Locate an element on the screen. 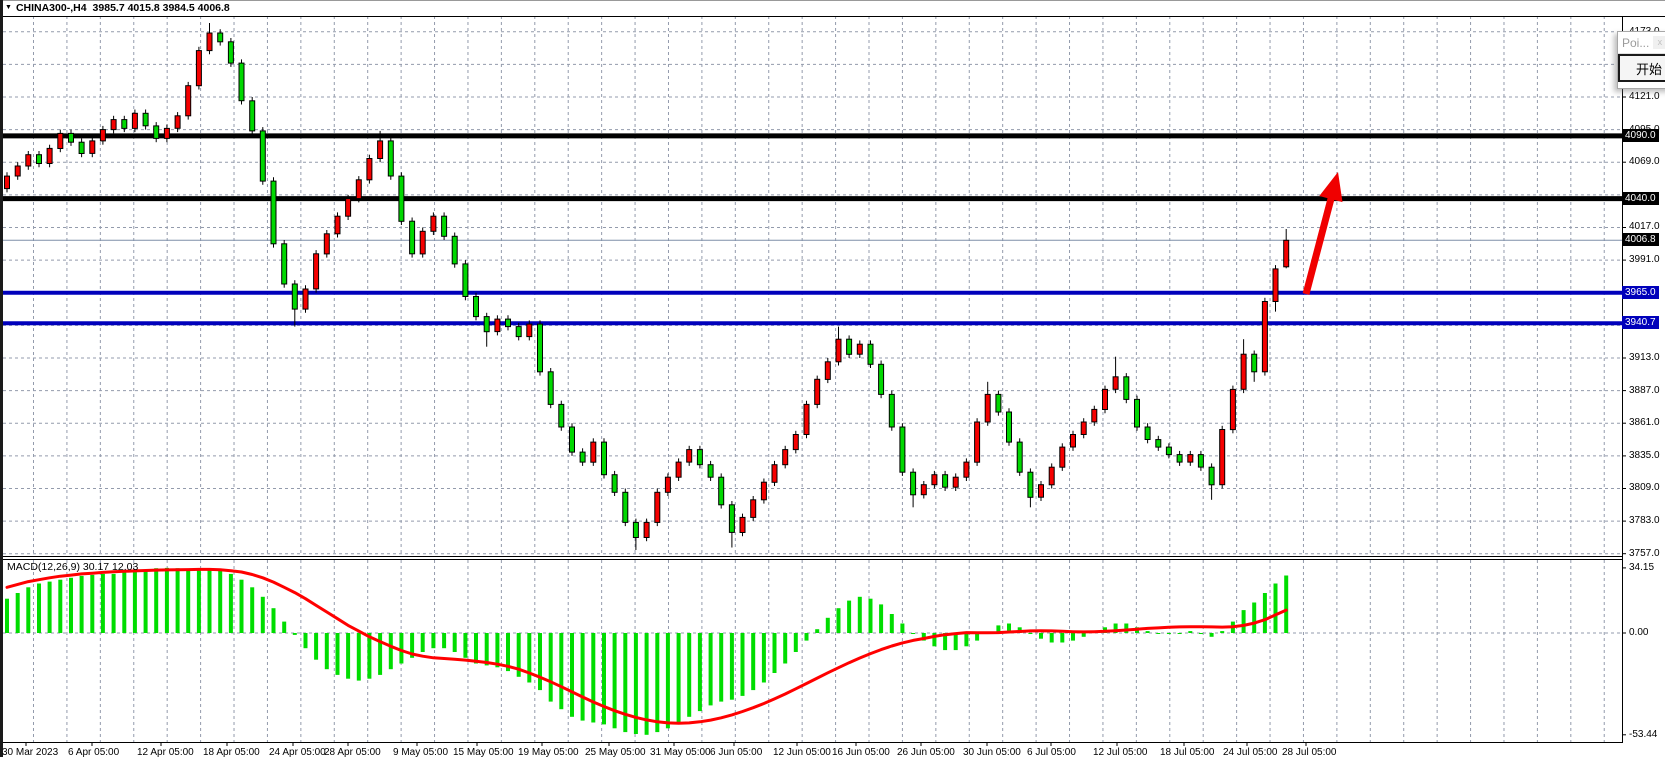  time-label: 24 Jul 05:00 is located at coordinates (1250, 752).